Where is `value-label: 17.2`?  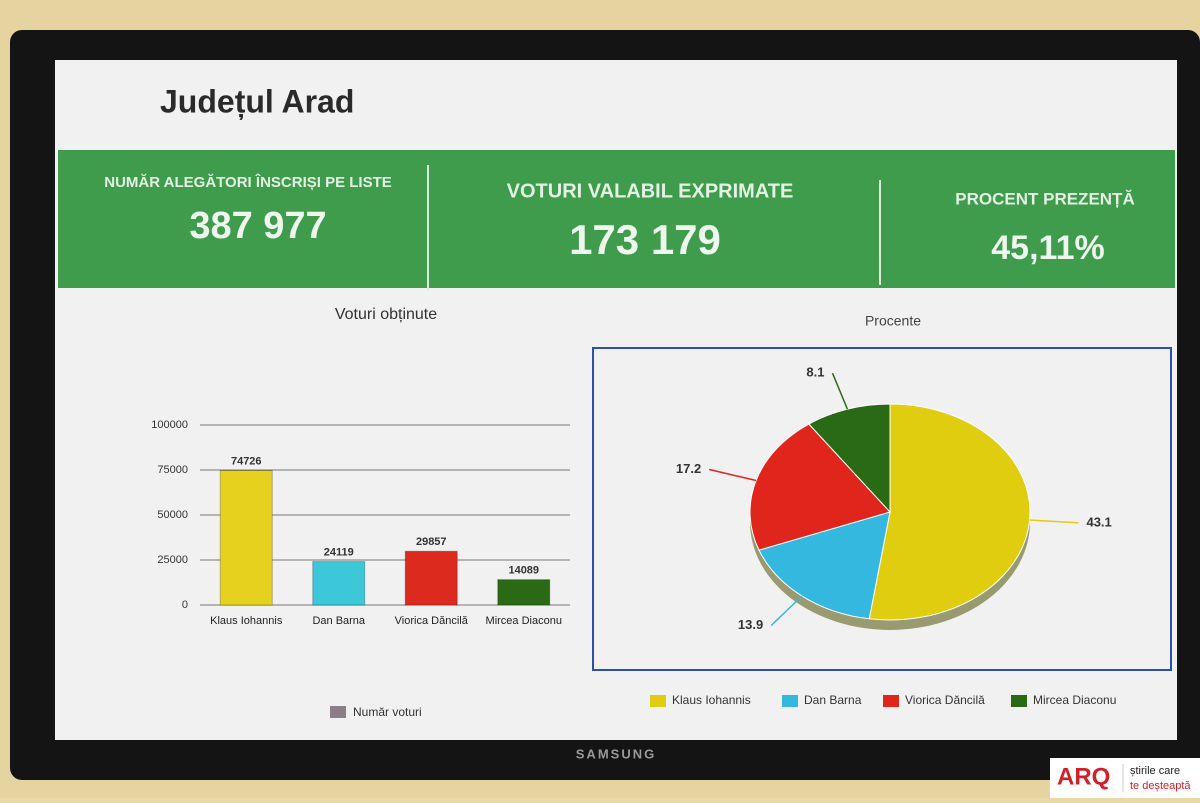
value-label: 17.2 is located at coordinates (688, 468).